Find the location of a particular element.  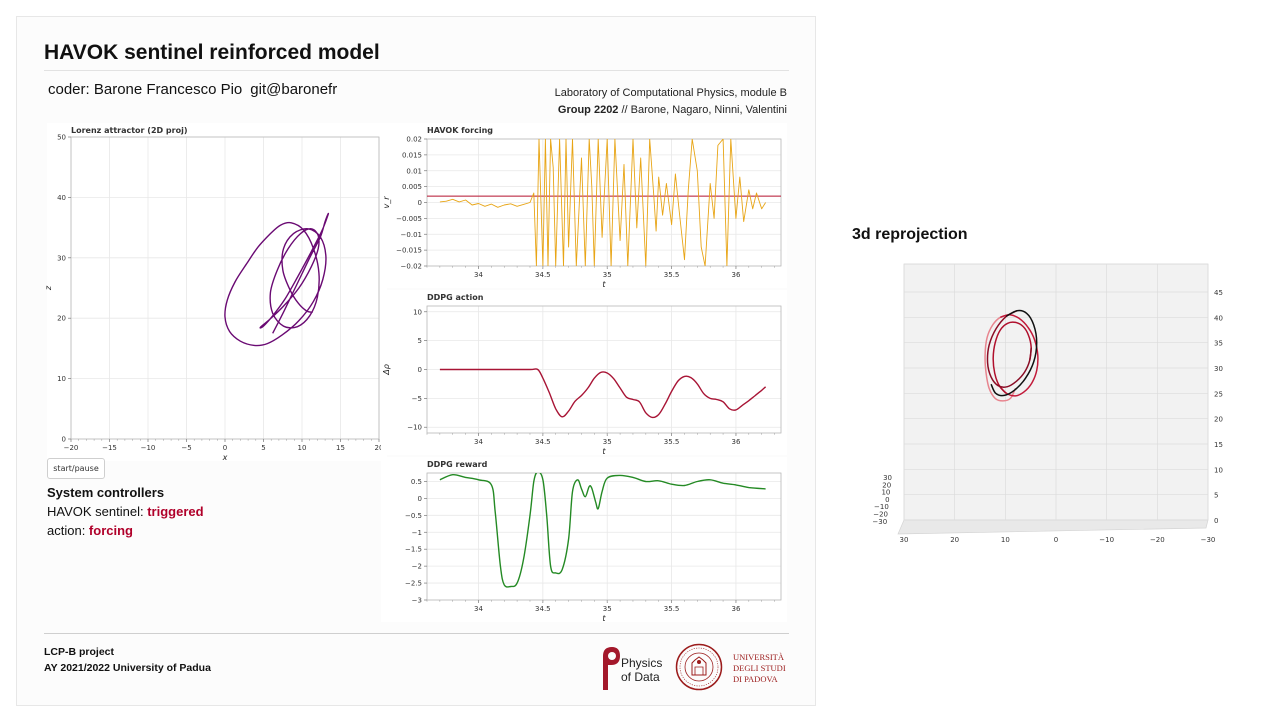

sentinel-value: triggered is located at coordinates (175, 511).